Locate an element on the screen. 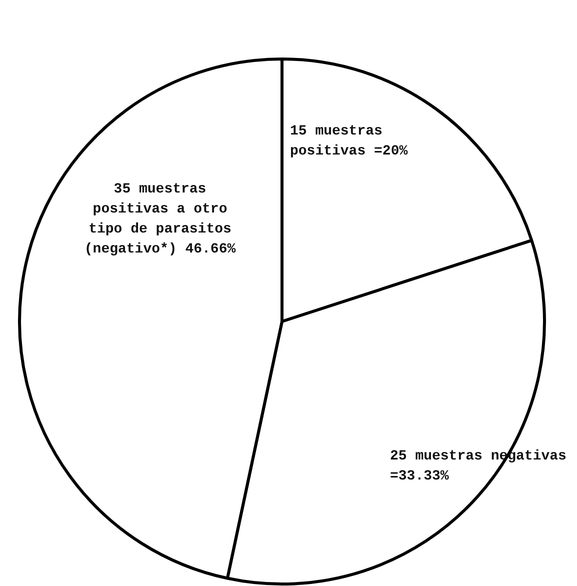  slice-label: 15 muestras positivas =20% is located at coordinates (349, 142).